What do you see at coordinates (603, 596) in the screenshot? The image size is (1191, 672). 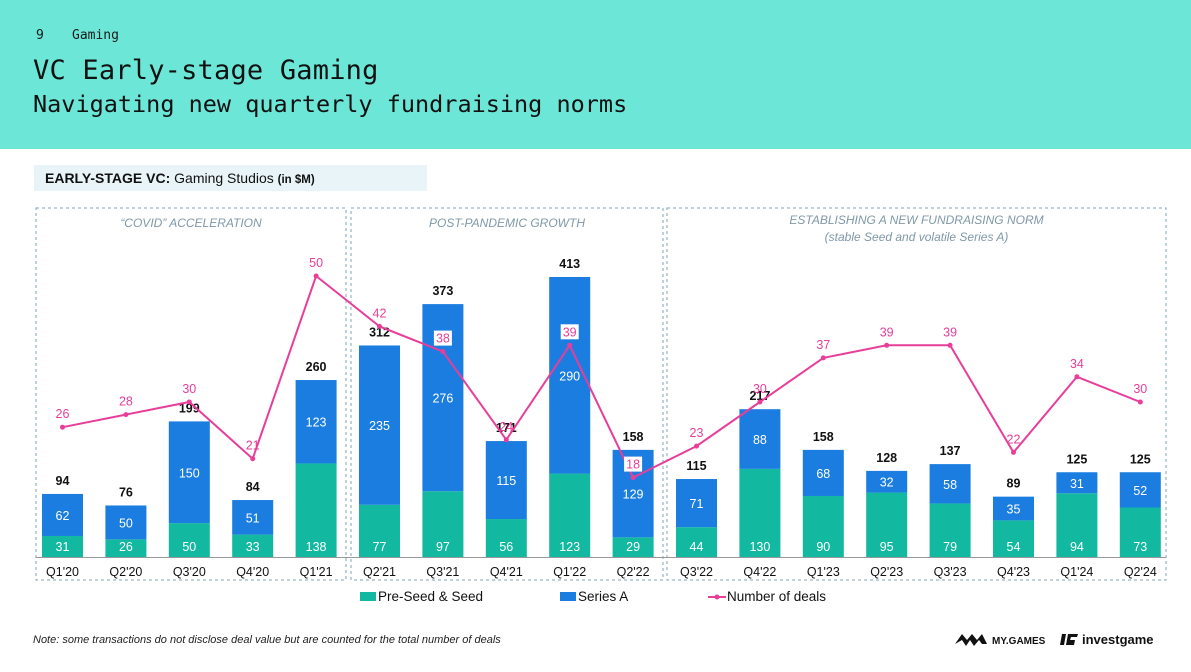 I see `legend-label-series-a: Series A` at bounding box center [603, 596].